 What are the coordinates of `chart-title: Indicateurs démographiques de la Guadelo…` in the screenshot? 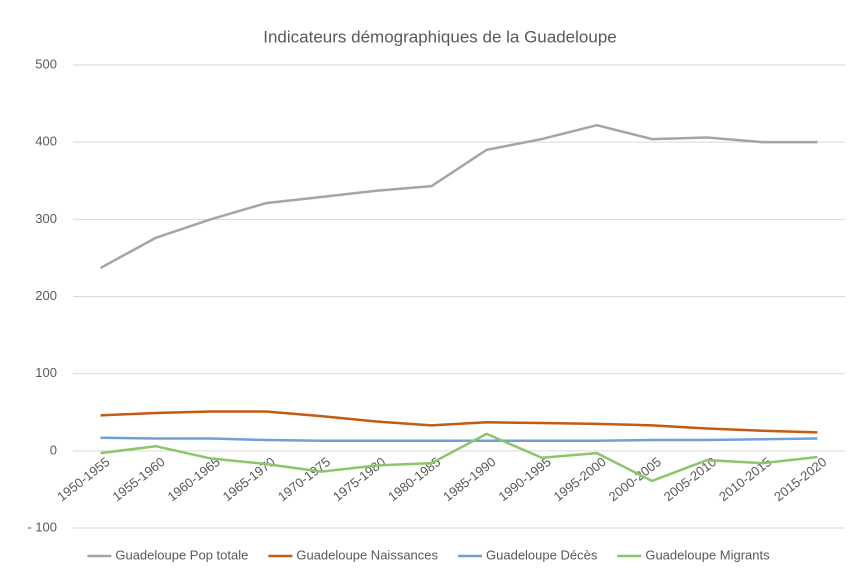 It's located at (439, 36).